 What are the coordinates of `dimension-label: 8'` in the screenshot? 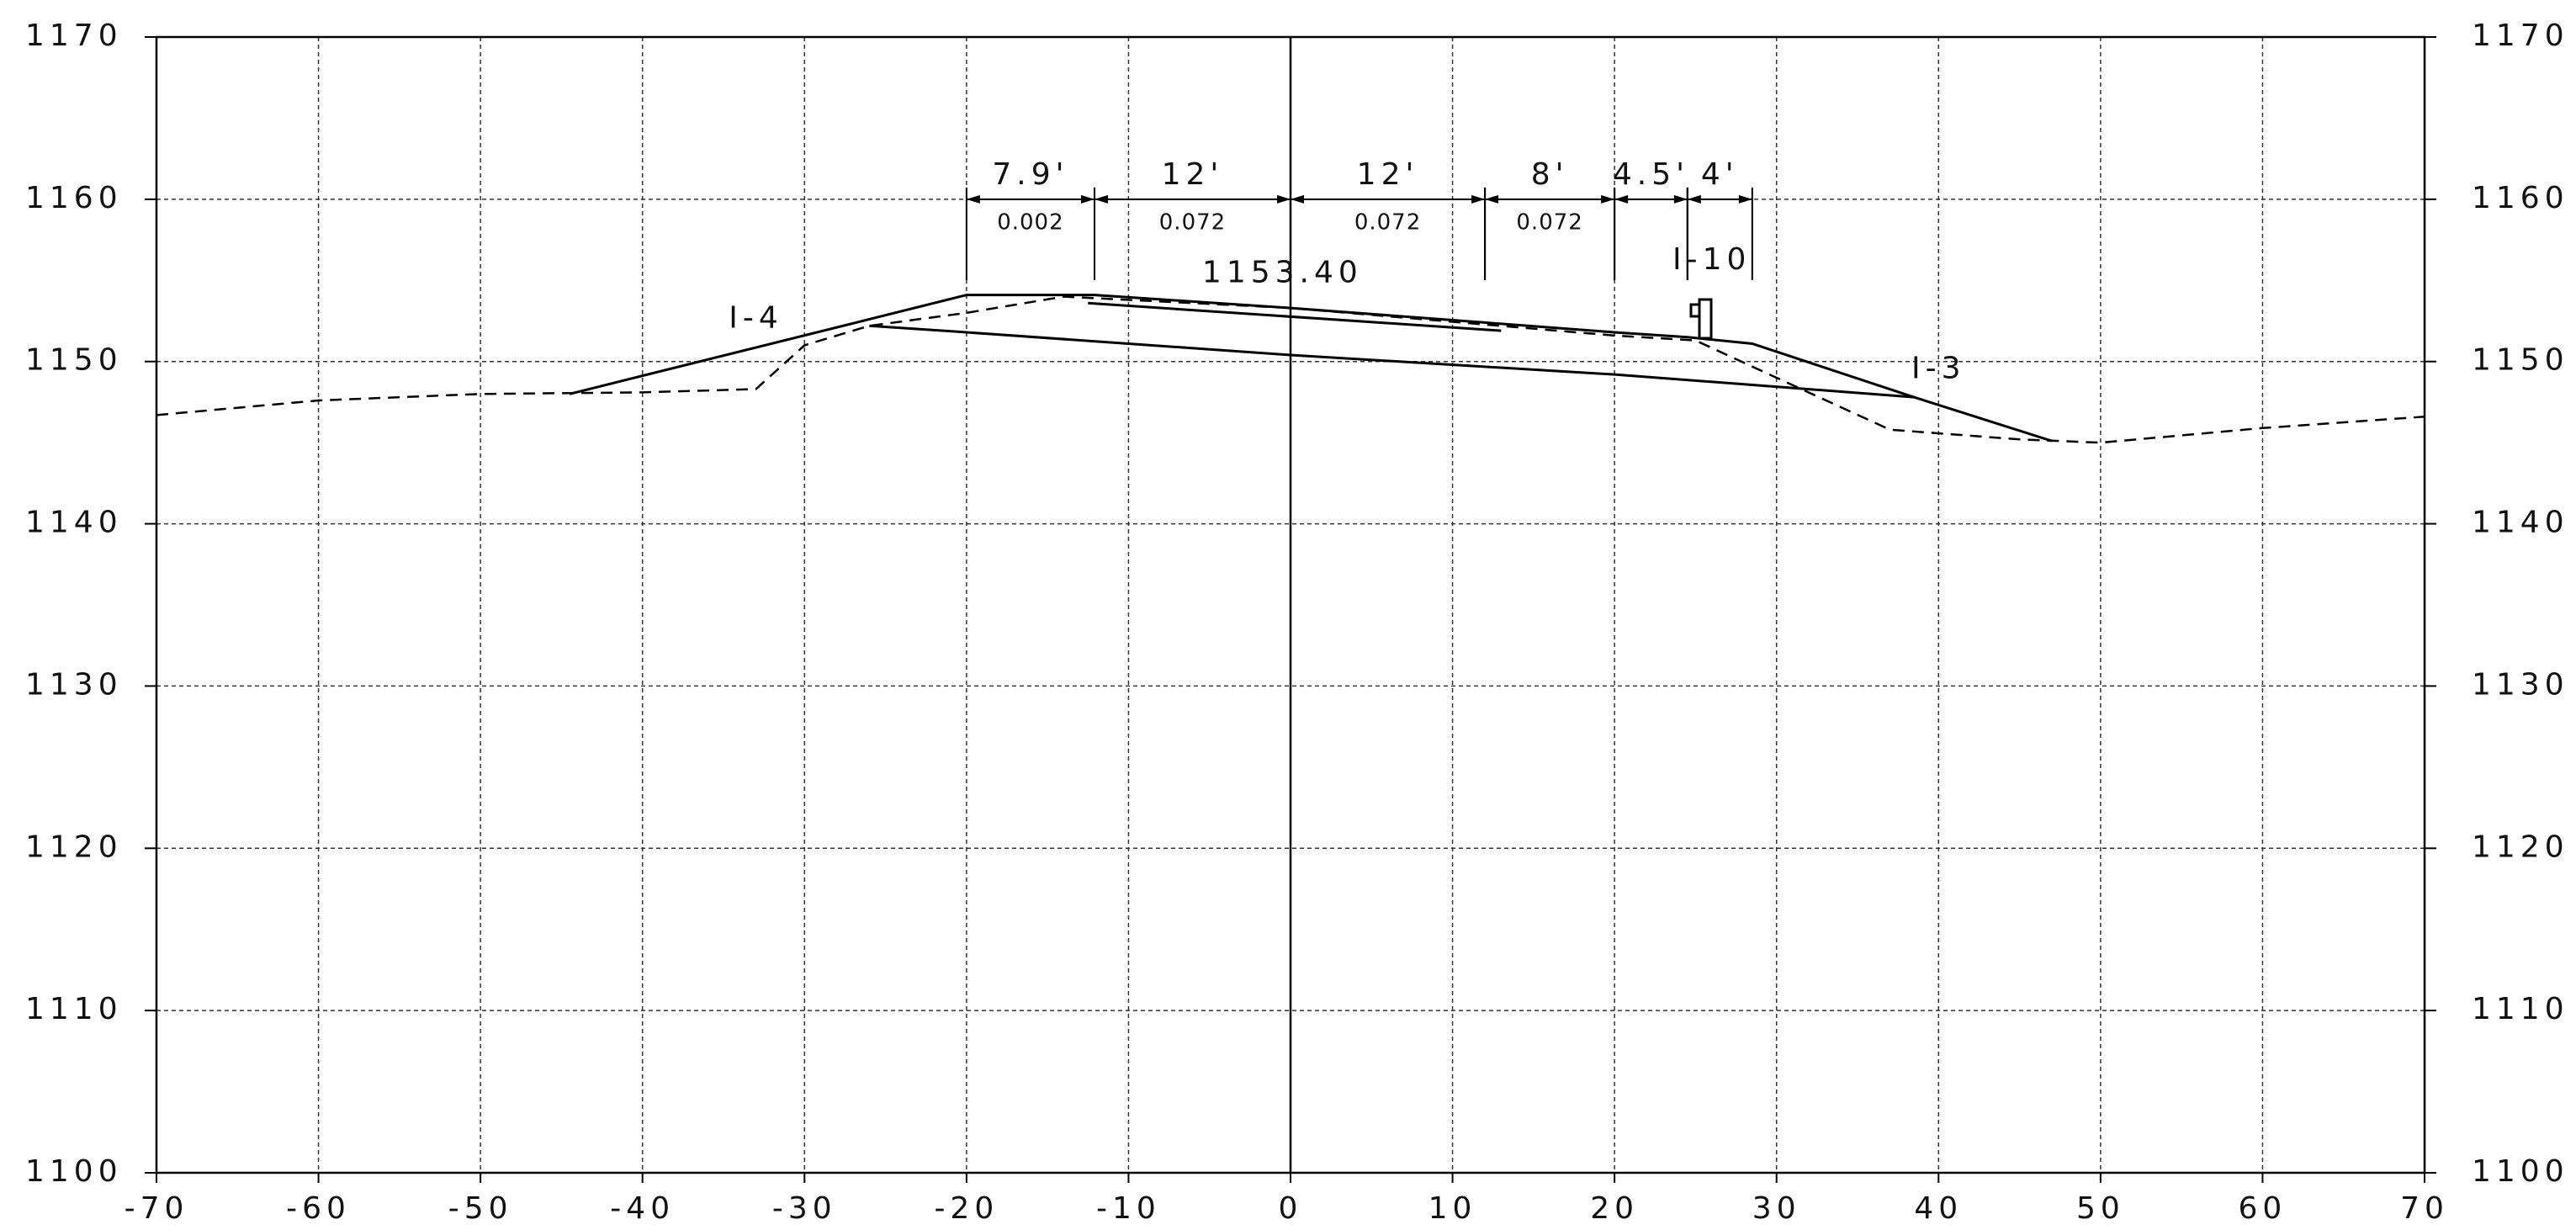 It's located at (1550, 174).